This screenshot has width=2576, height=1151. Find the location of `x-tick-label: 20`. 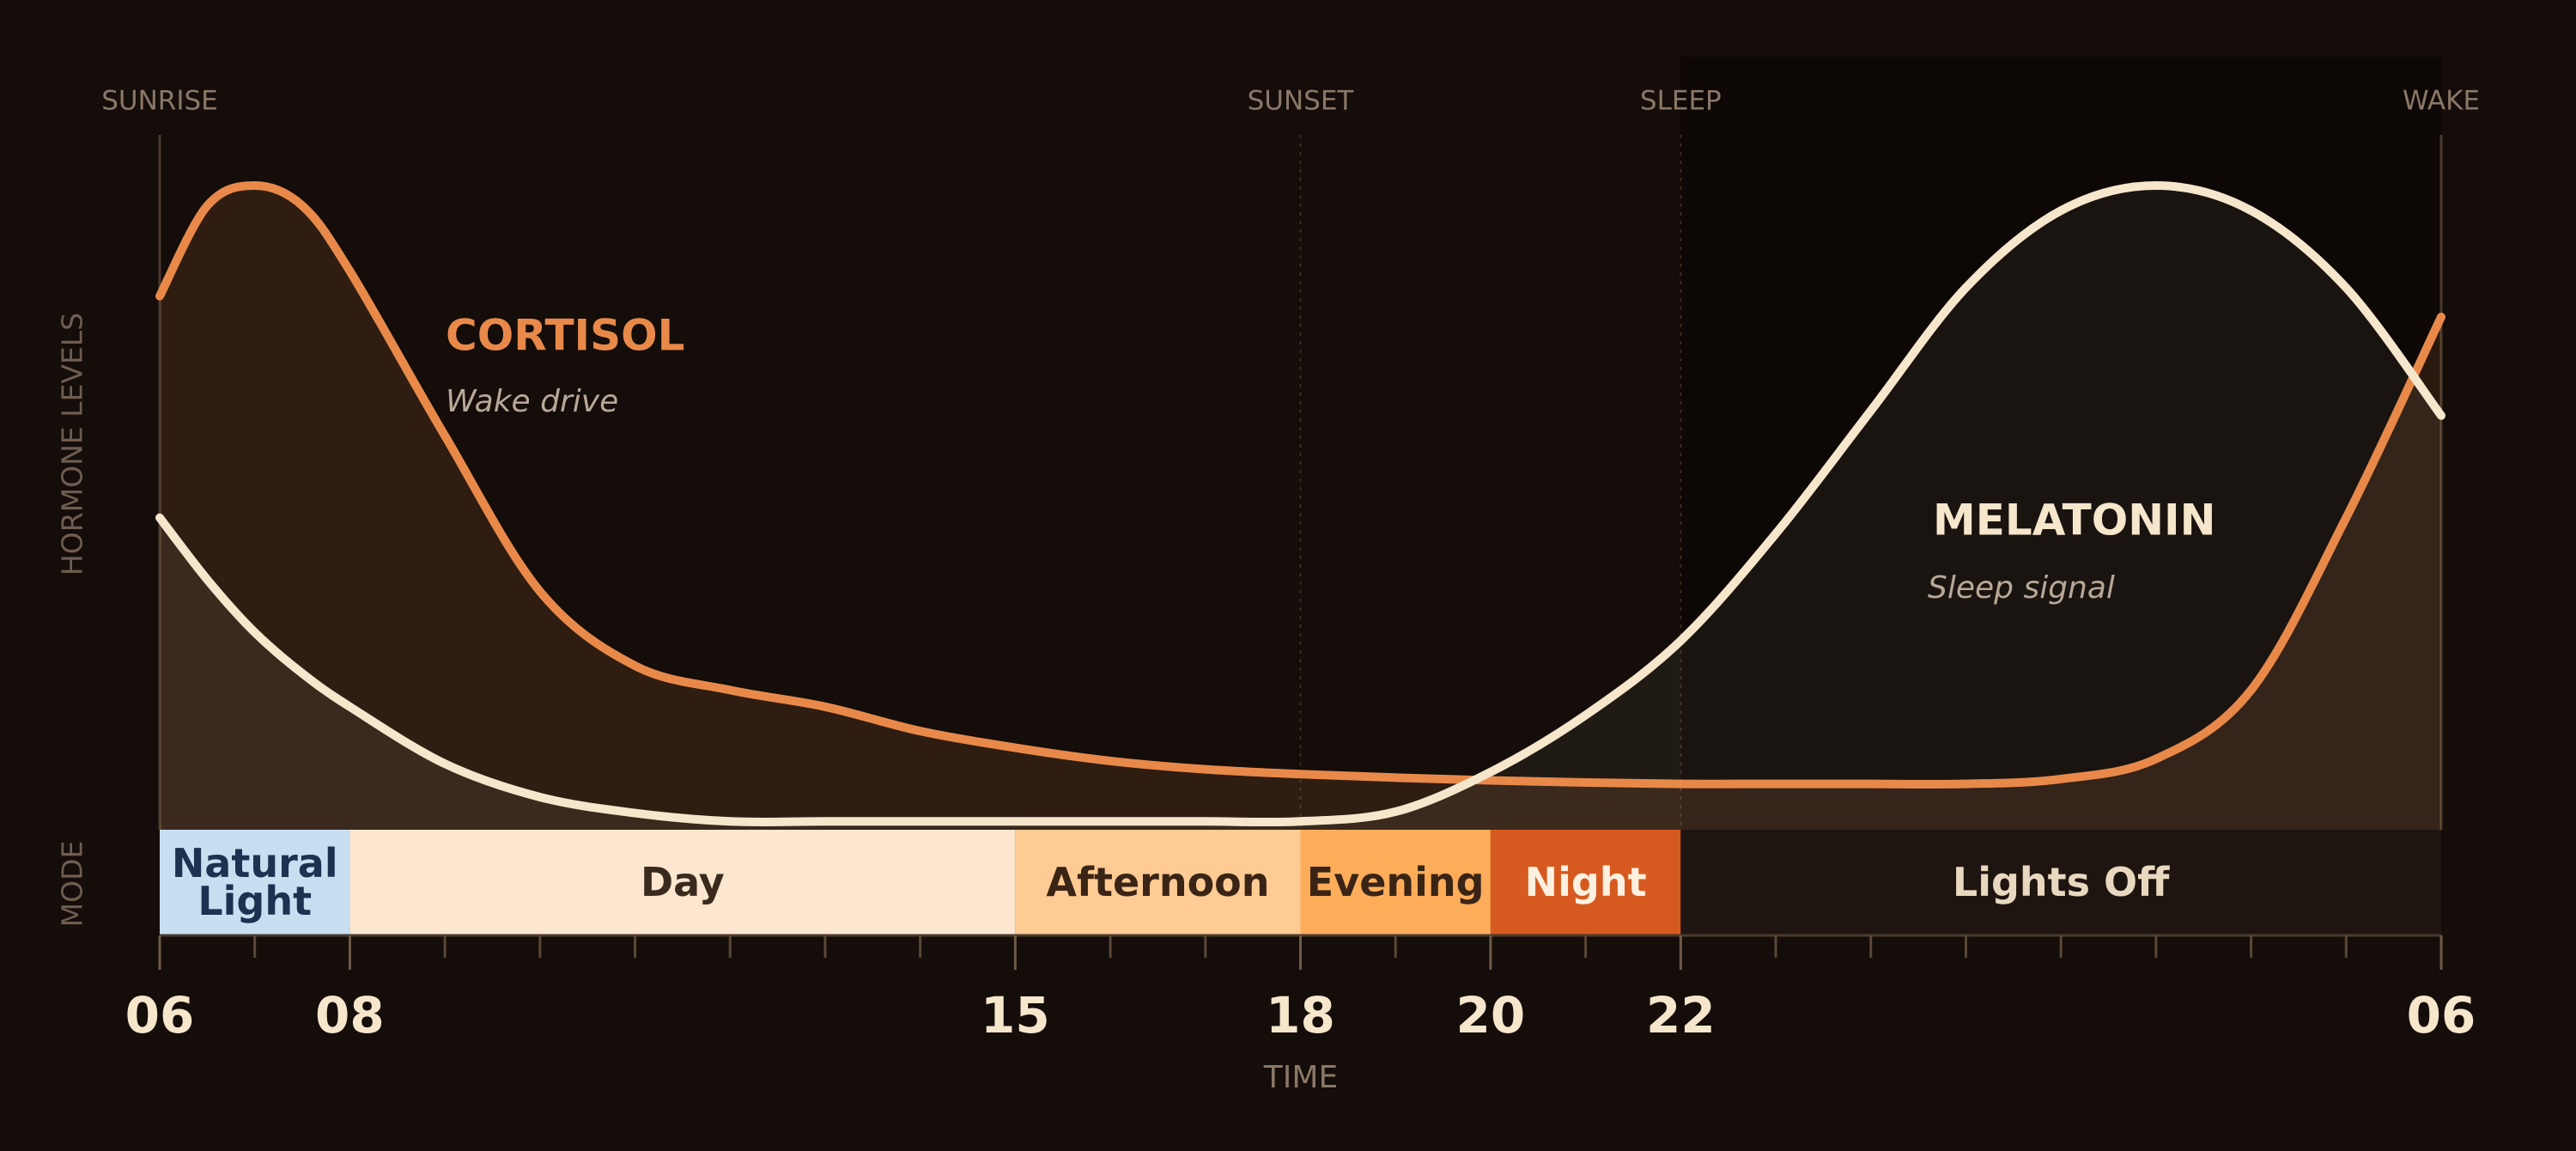

x-tick-label: 20 is located at coordinates (1491, 1015).